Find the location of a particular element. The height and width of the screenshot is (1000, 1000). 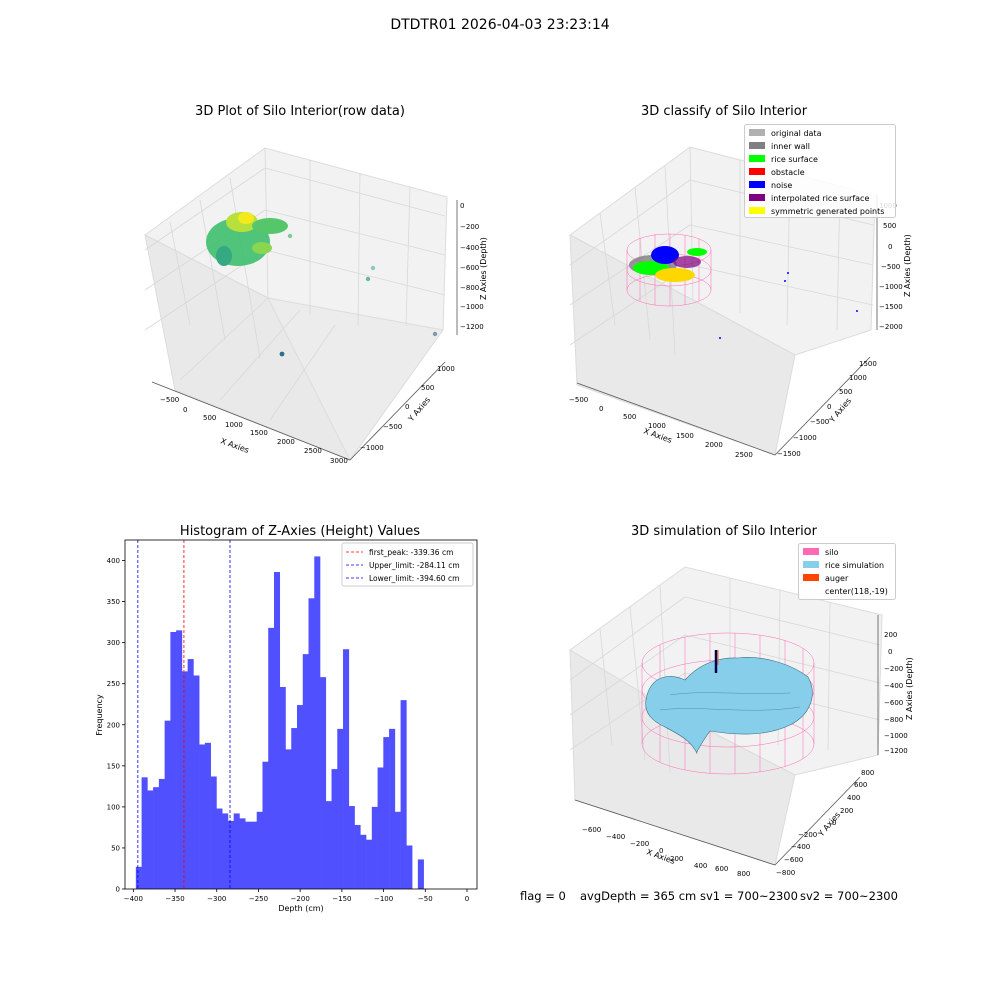

legend-label: inner wall is located at coordinates (790, 146).